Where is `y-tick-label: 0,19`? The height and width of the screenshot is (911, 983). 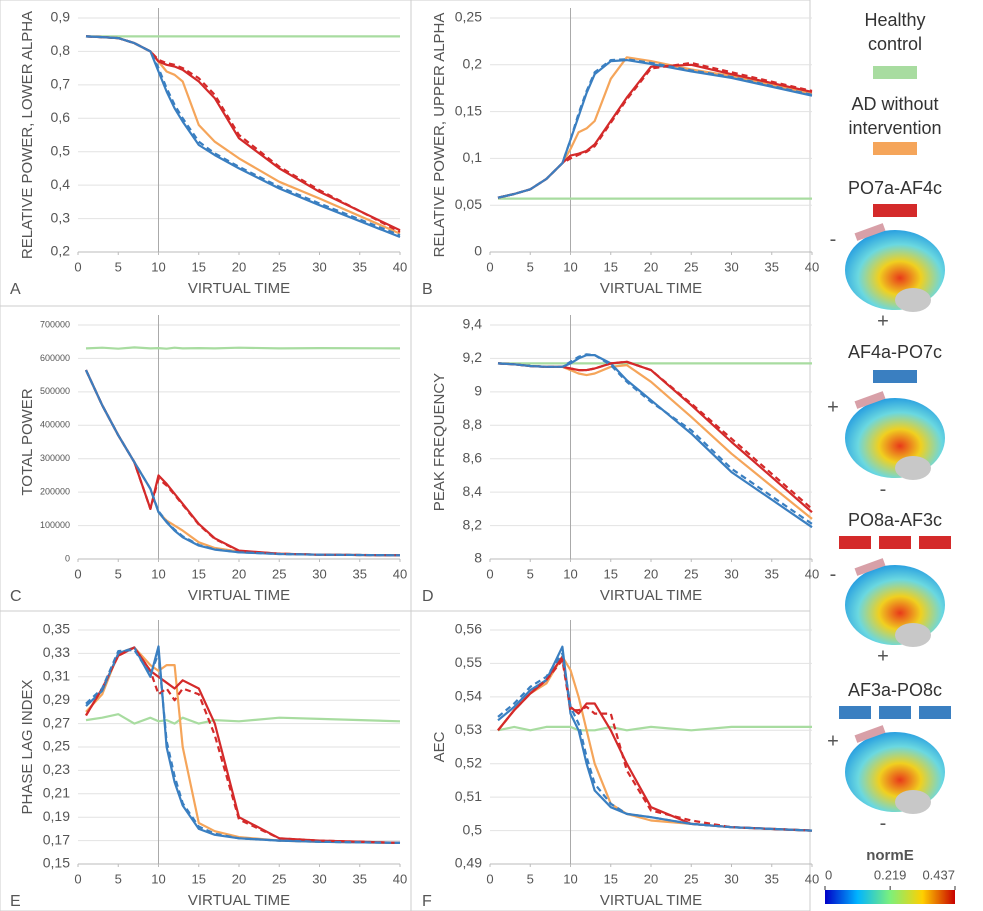 y-tick-label: 0,19 is located at coordinates (56, 816).